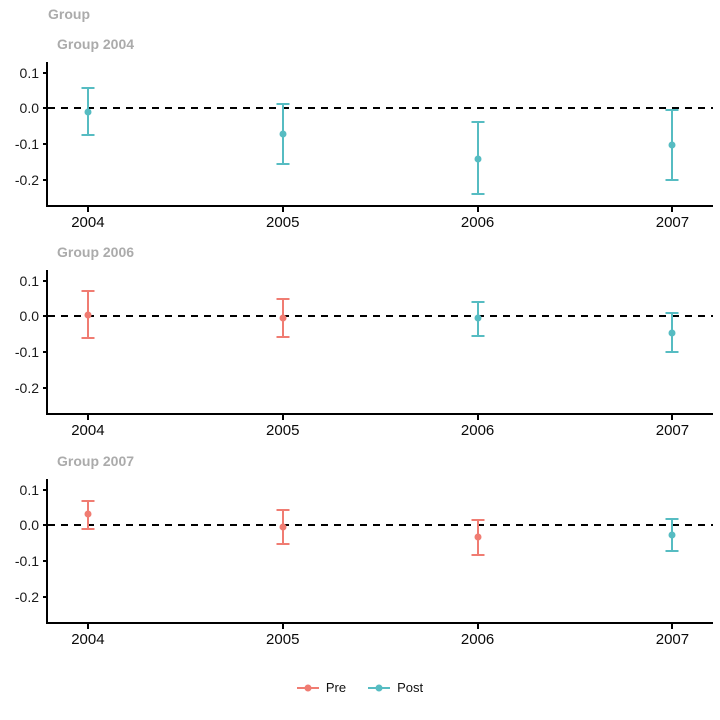 The image size is (720, 720). What do you see at coordinates (88, 112) in the screenshot?
I see `point-estimate-post-2004` at bounding box center [88, 112].